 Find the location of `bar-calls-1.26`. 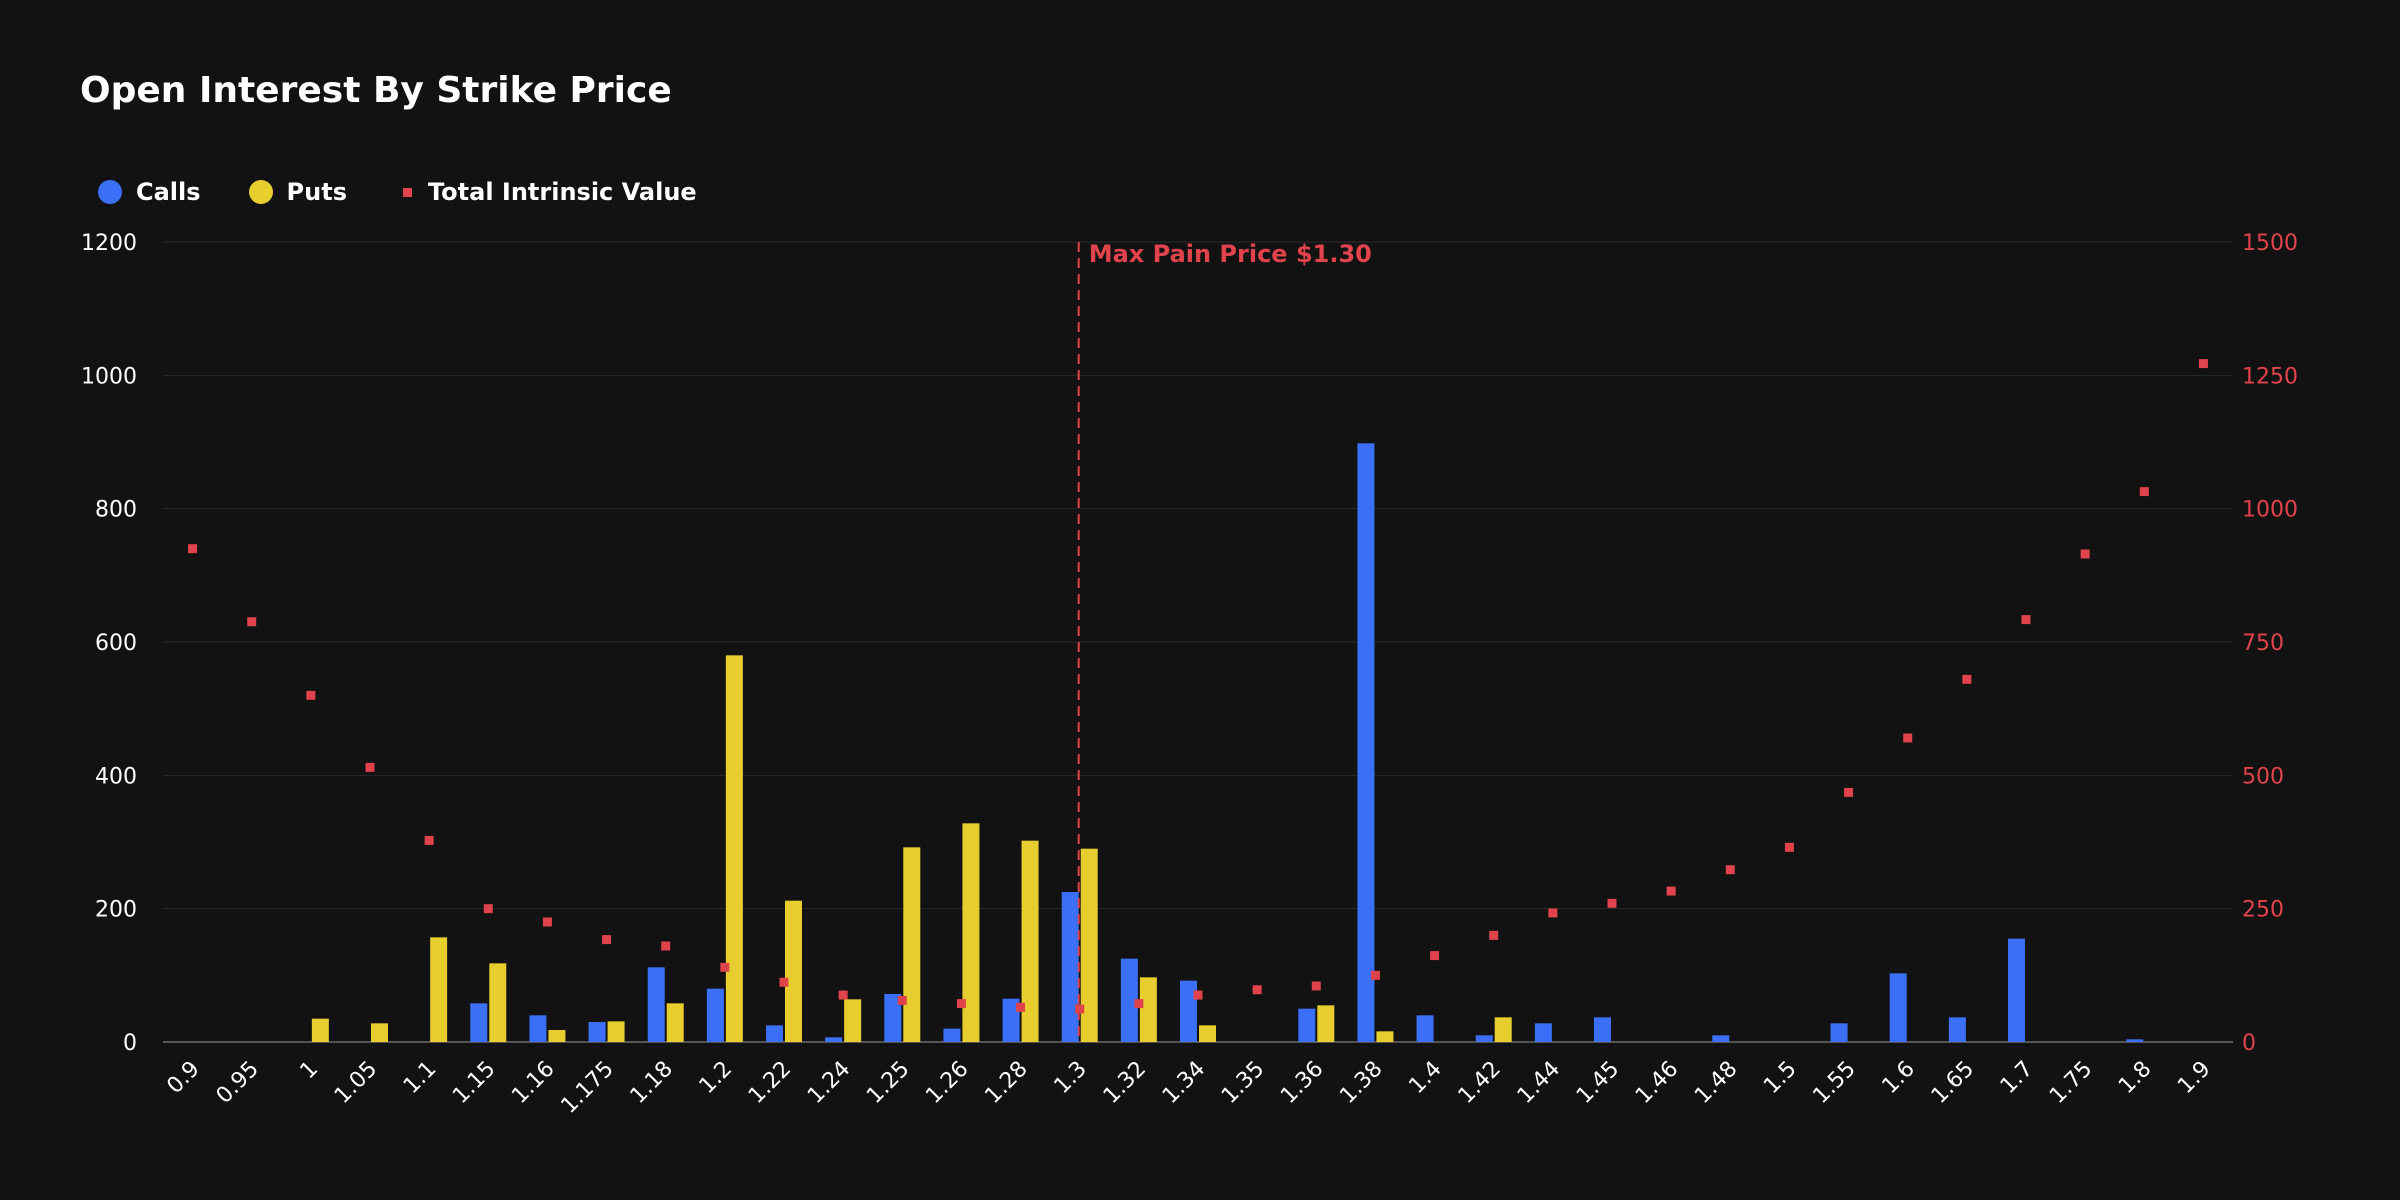

bar-calls-1.26 is located at coordinates (952, 1035).